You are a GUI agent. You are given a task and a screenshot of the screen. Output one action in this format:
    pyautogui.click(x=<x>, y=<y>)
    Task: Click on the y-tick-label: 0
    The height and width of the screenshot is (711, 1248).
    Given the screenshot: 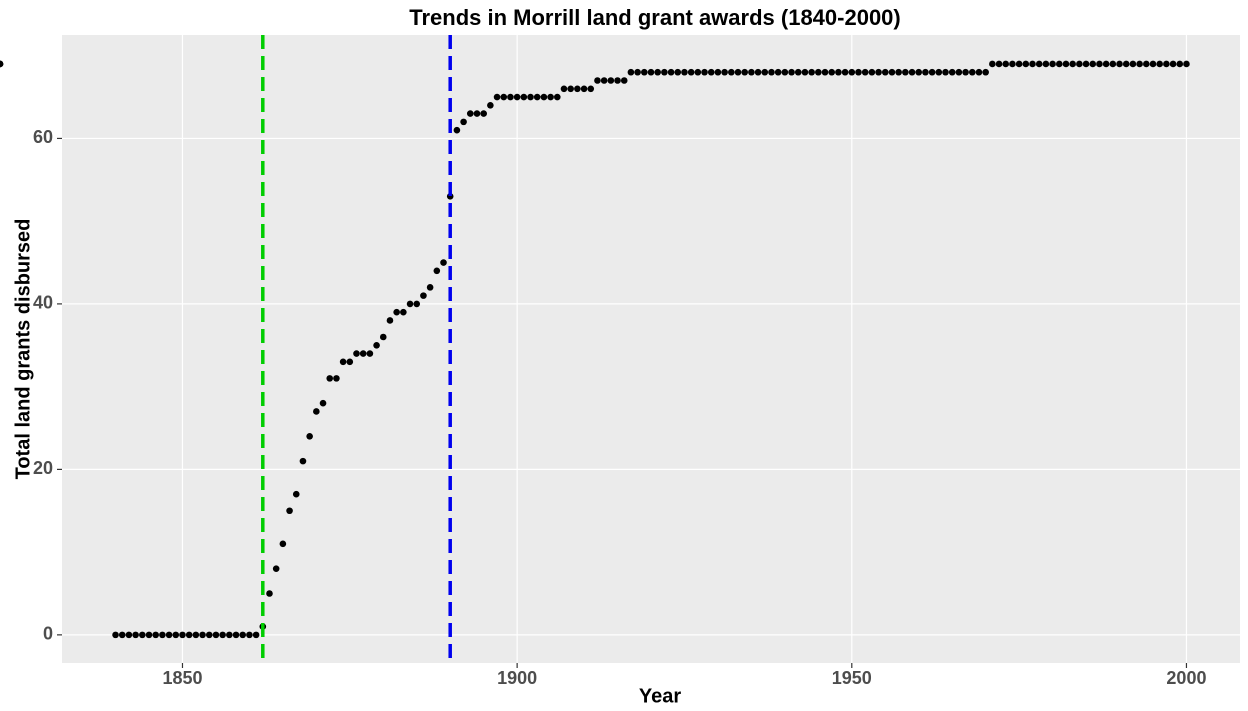 What is the action you would take?
    pyautogui.click(x=48, y=634)
    